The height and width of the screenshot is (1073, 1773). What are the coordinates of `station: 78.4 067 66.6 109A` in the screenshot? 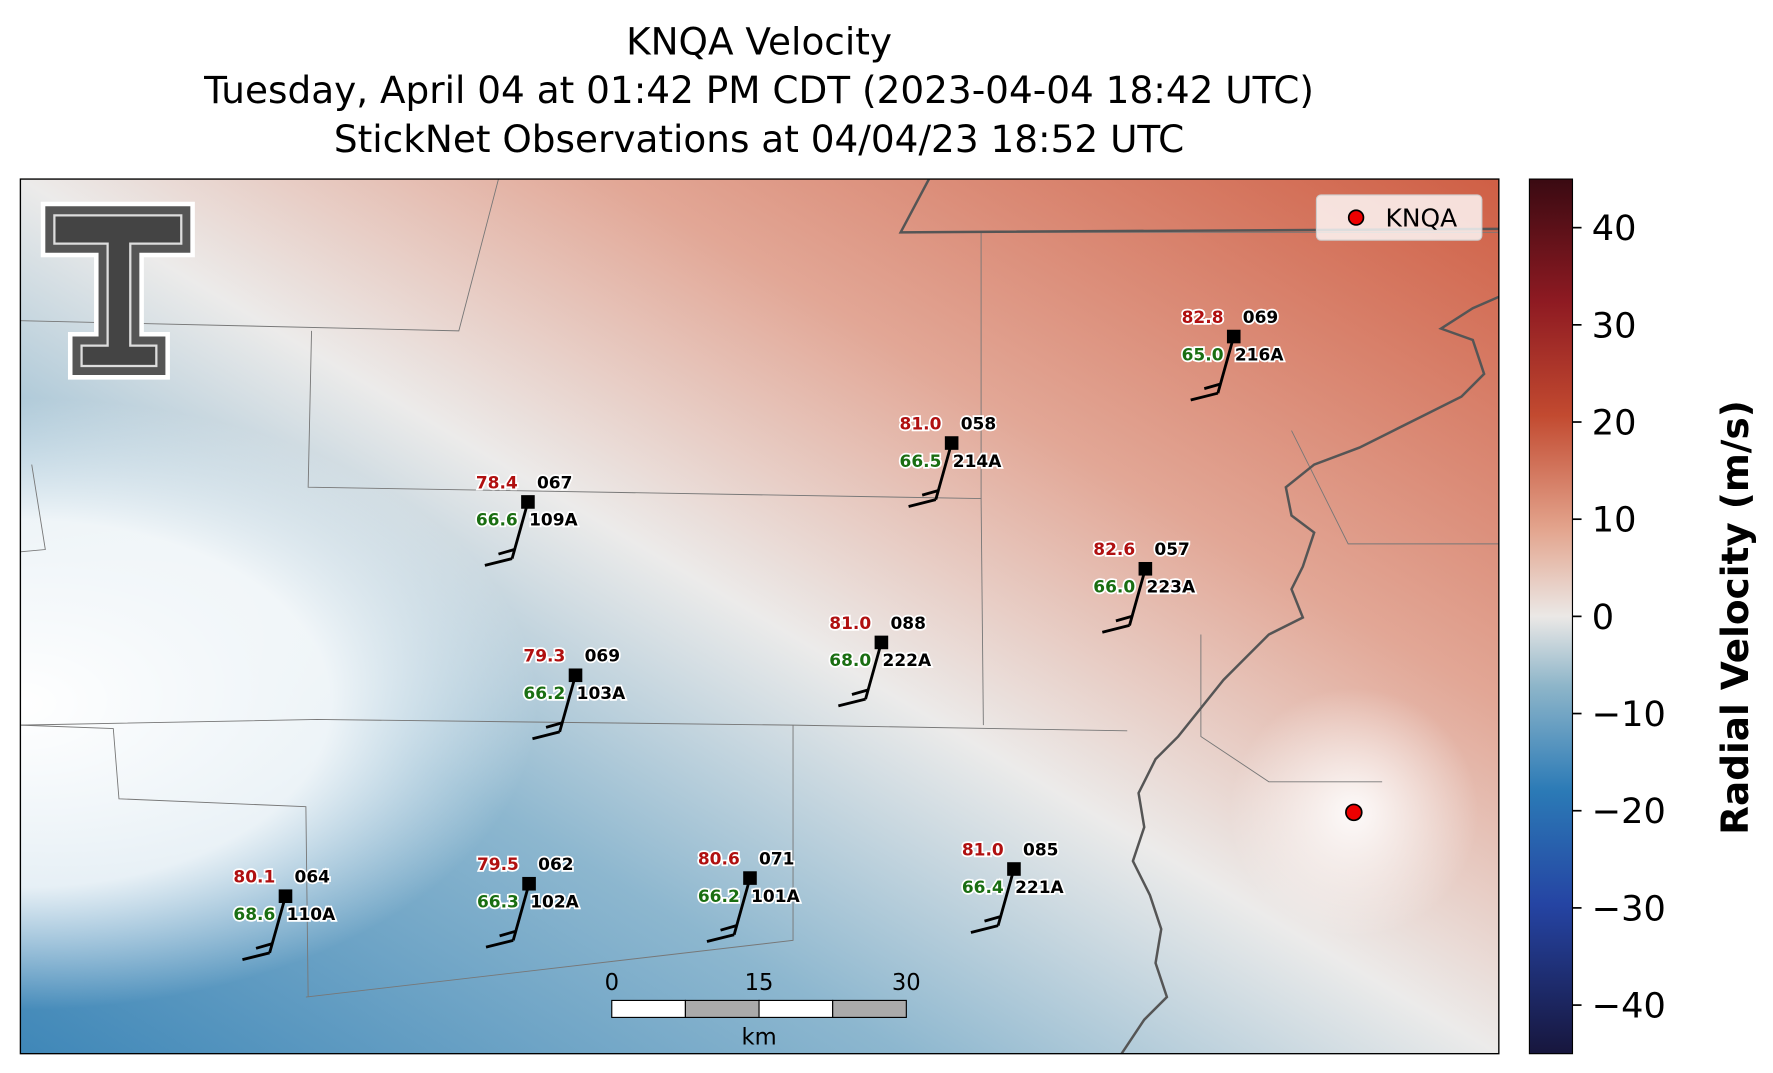 It's located at (527, 519).